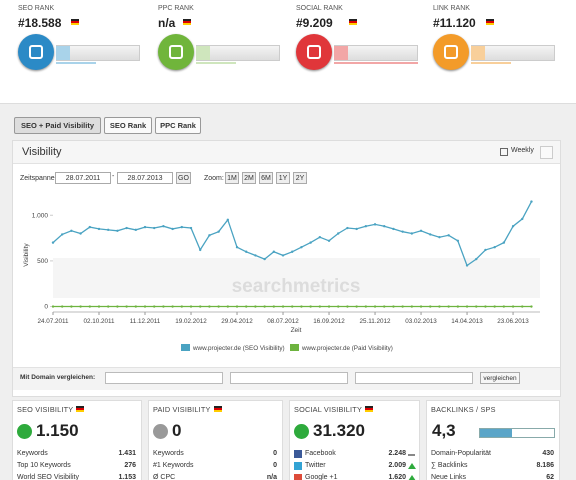  Describe the element at coordinates (412, 477) in the screenshot. I see `trend-marker` at that location.